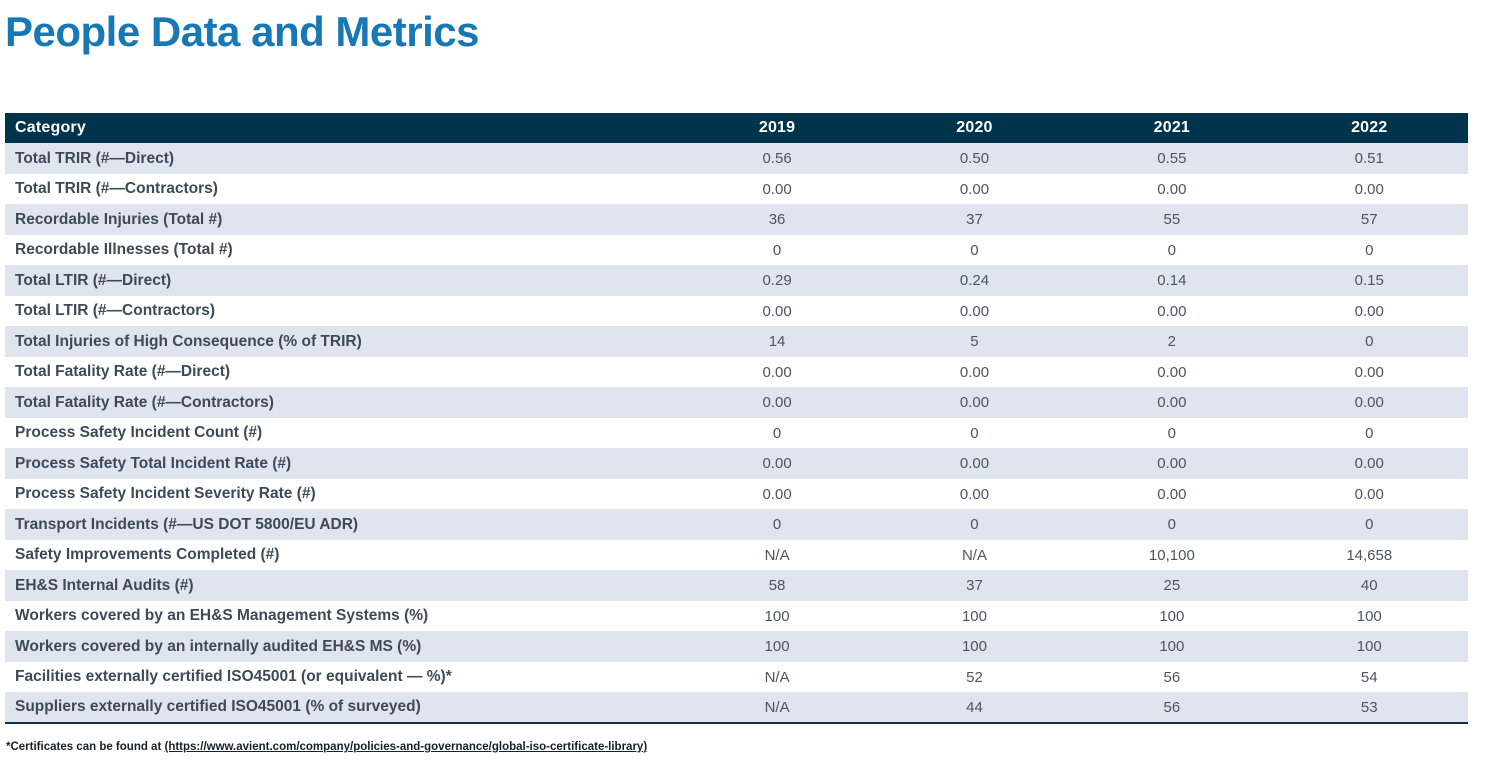 The image size is (1492, 760). I want to click on table-header-row: Category 2019 2020 2021 2022, so click(736, 128).